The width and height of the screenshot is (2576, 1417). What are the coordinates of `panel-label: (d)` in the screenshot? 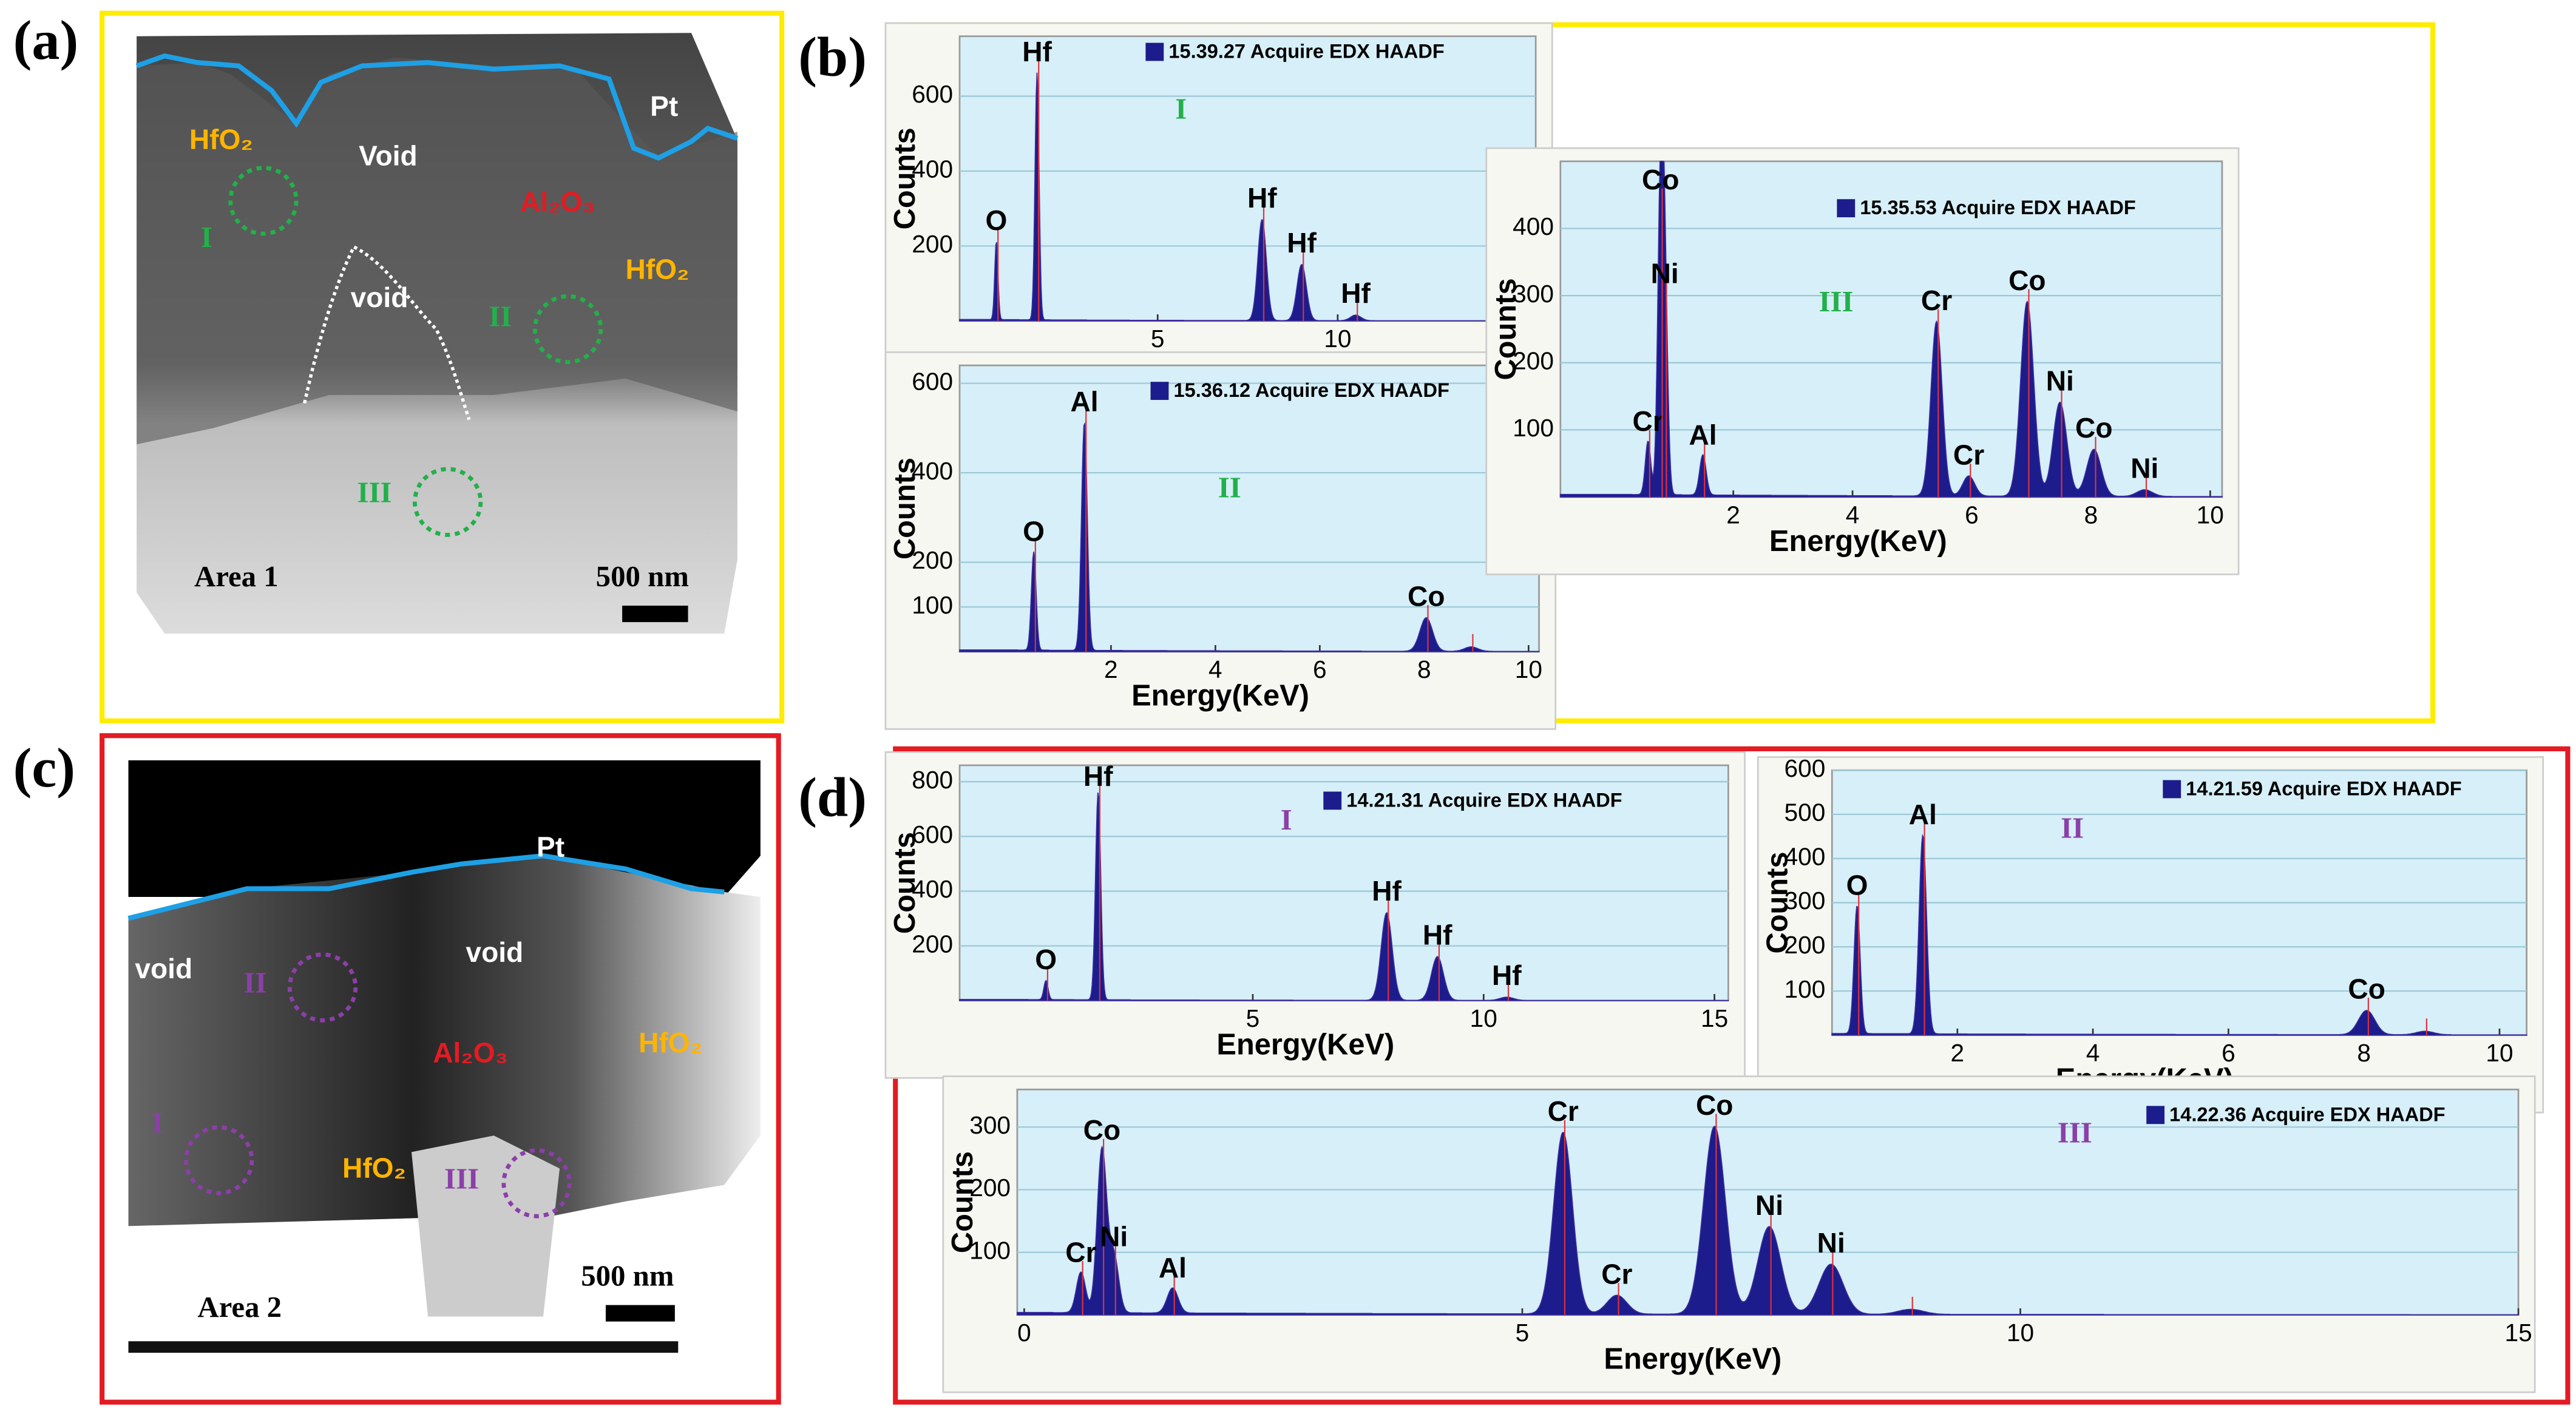 It's located at (832, 797).